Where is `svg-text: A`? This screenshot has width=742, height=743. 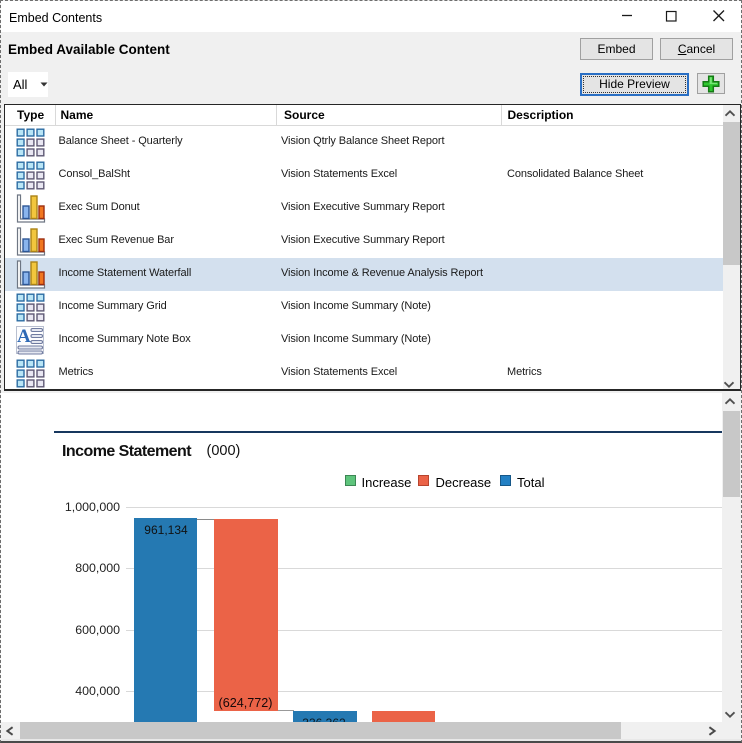
svg-text: A is located at coordinates (24, 336).